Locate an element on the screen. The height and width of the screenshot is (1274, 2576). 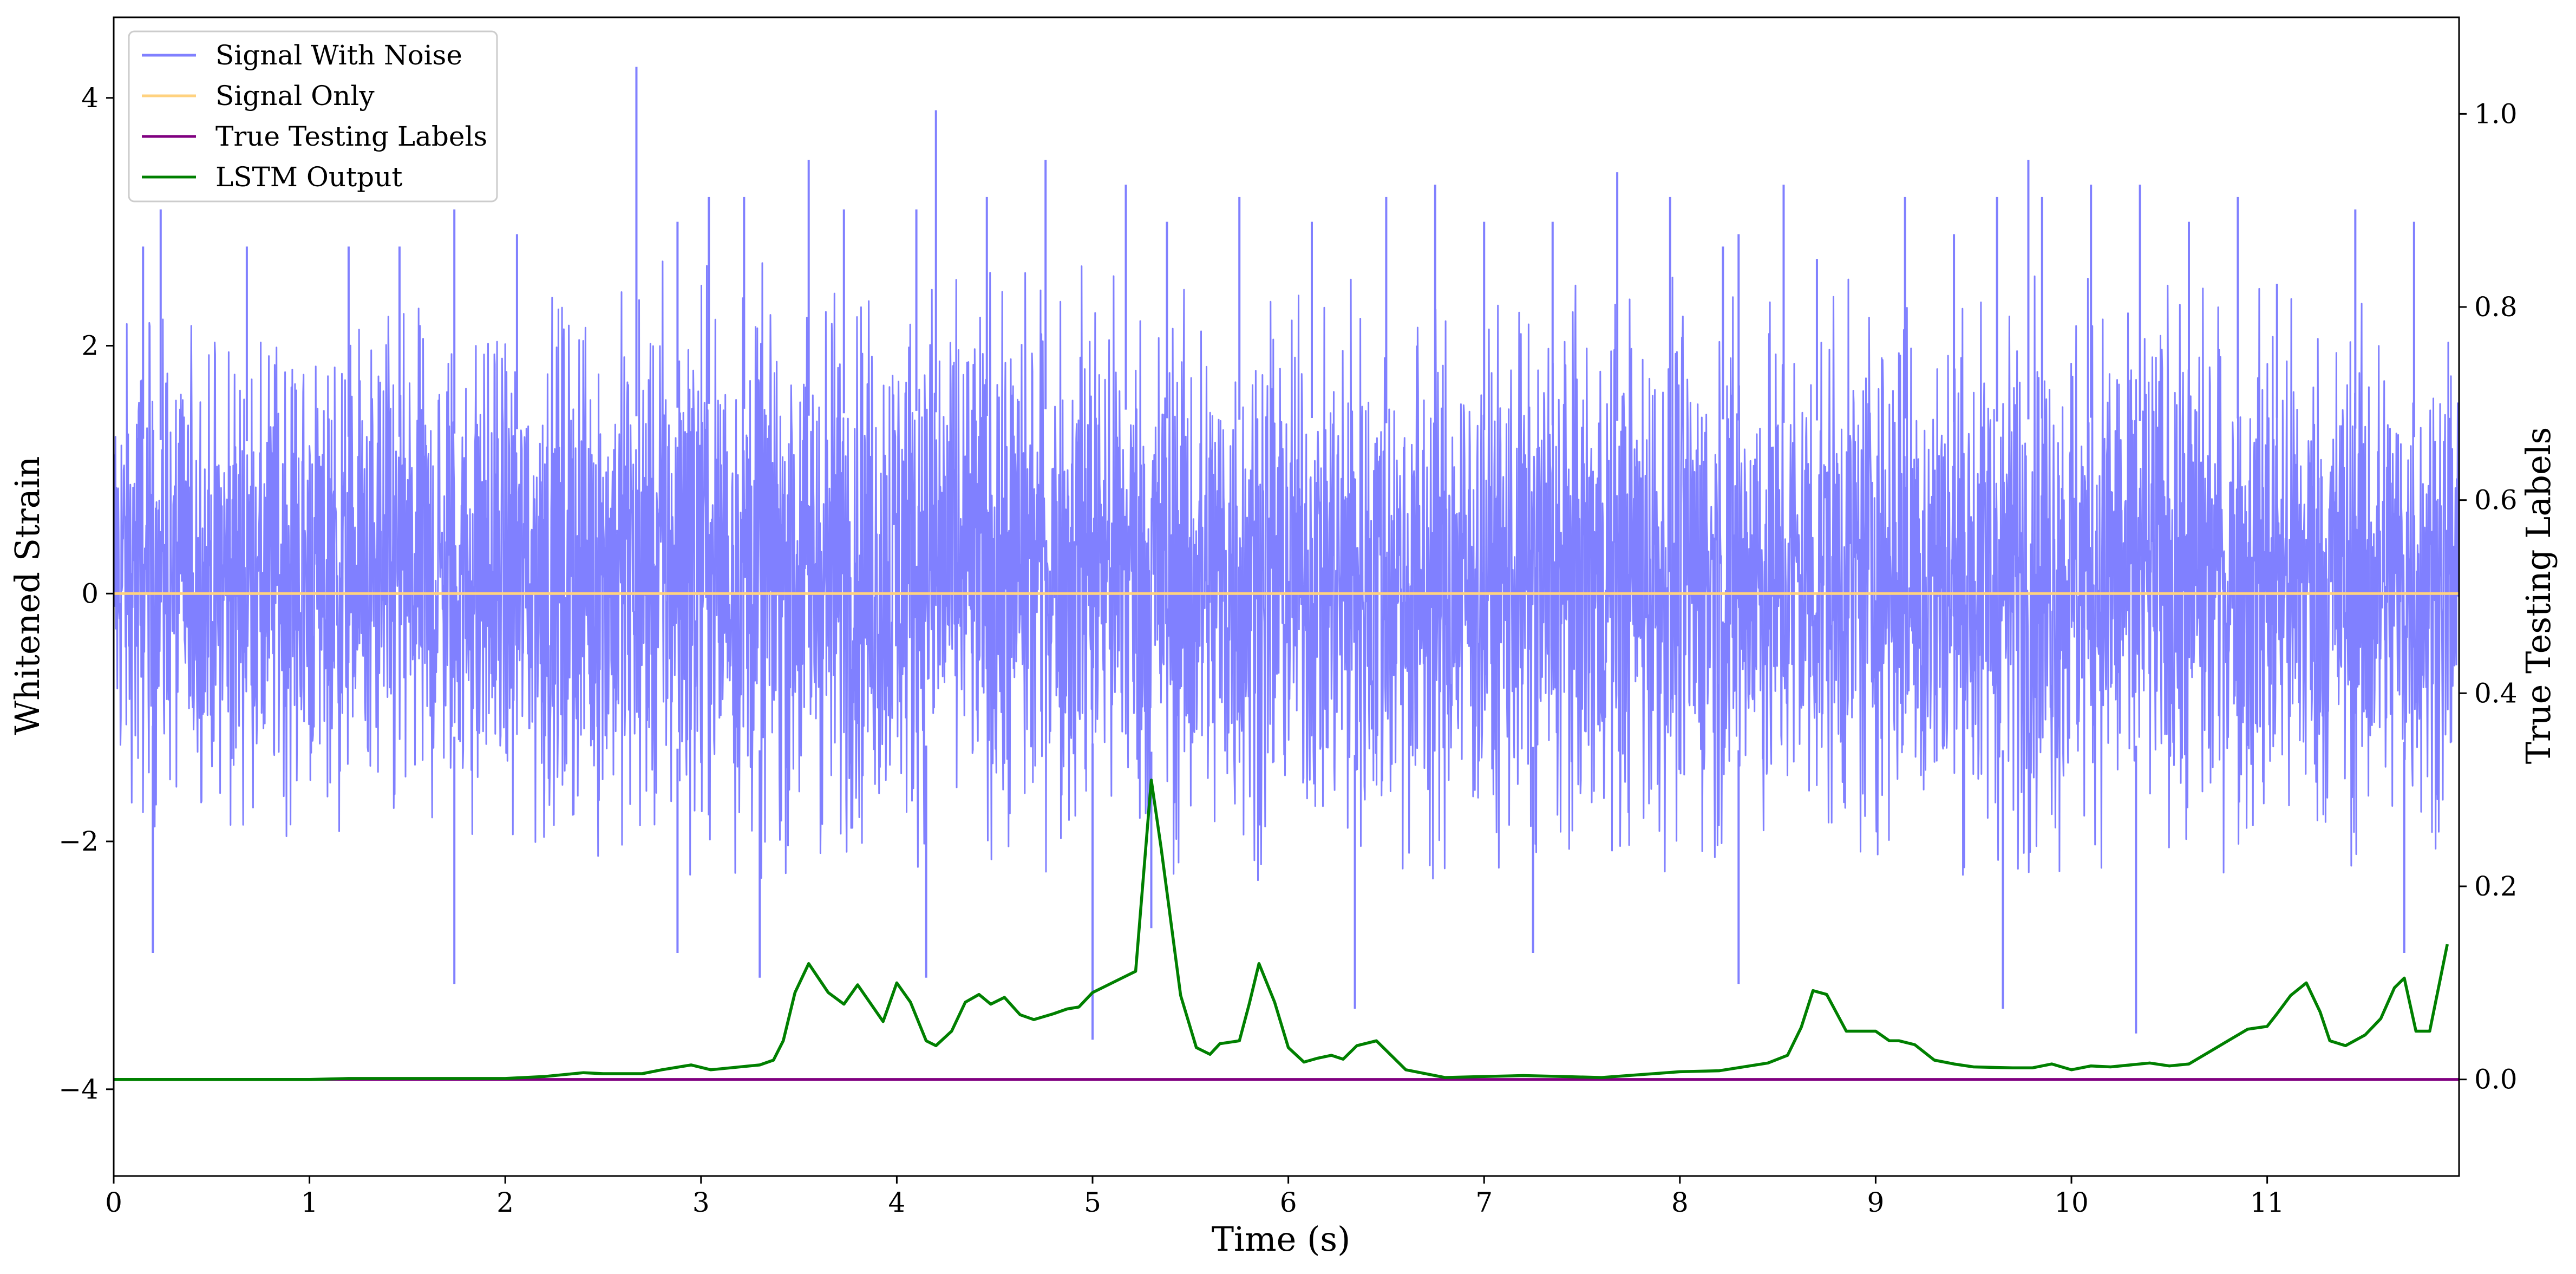
x-tick-label: 8 is located at coordinates (1680, 1202).